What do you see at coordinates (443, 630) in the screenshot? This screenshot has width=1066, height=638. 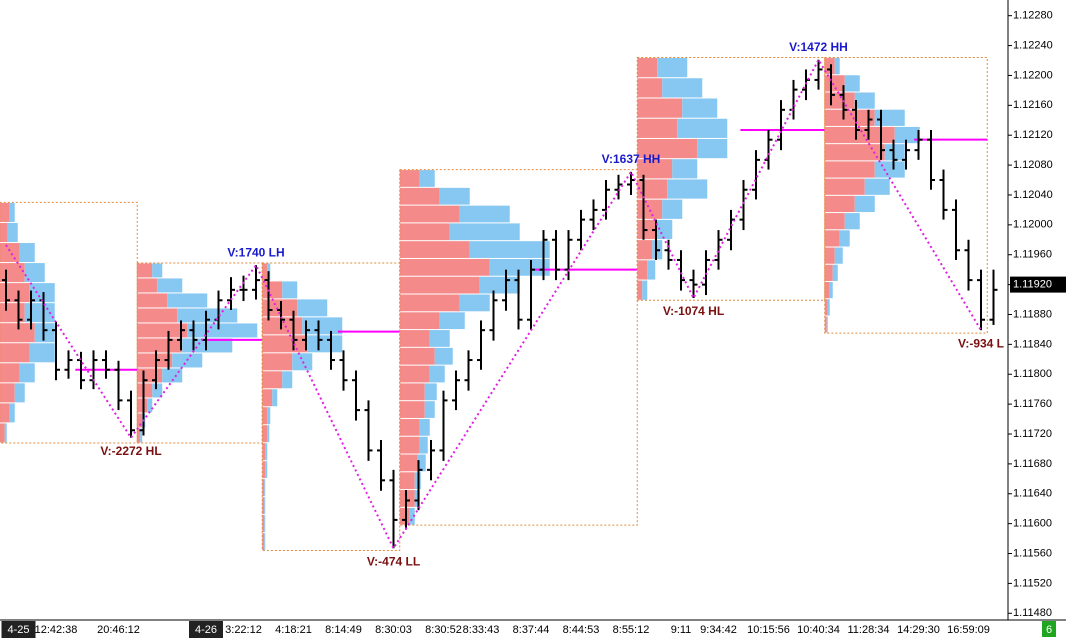 I see `x-tick-label: 8:30:52` at bounding box center [443, 630].